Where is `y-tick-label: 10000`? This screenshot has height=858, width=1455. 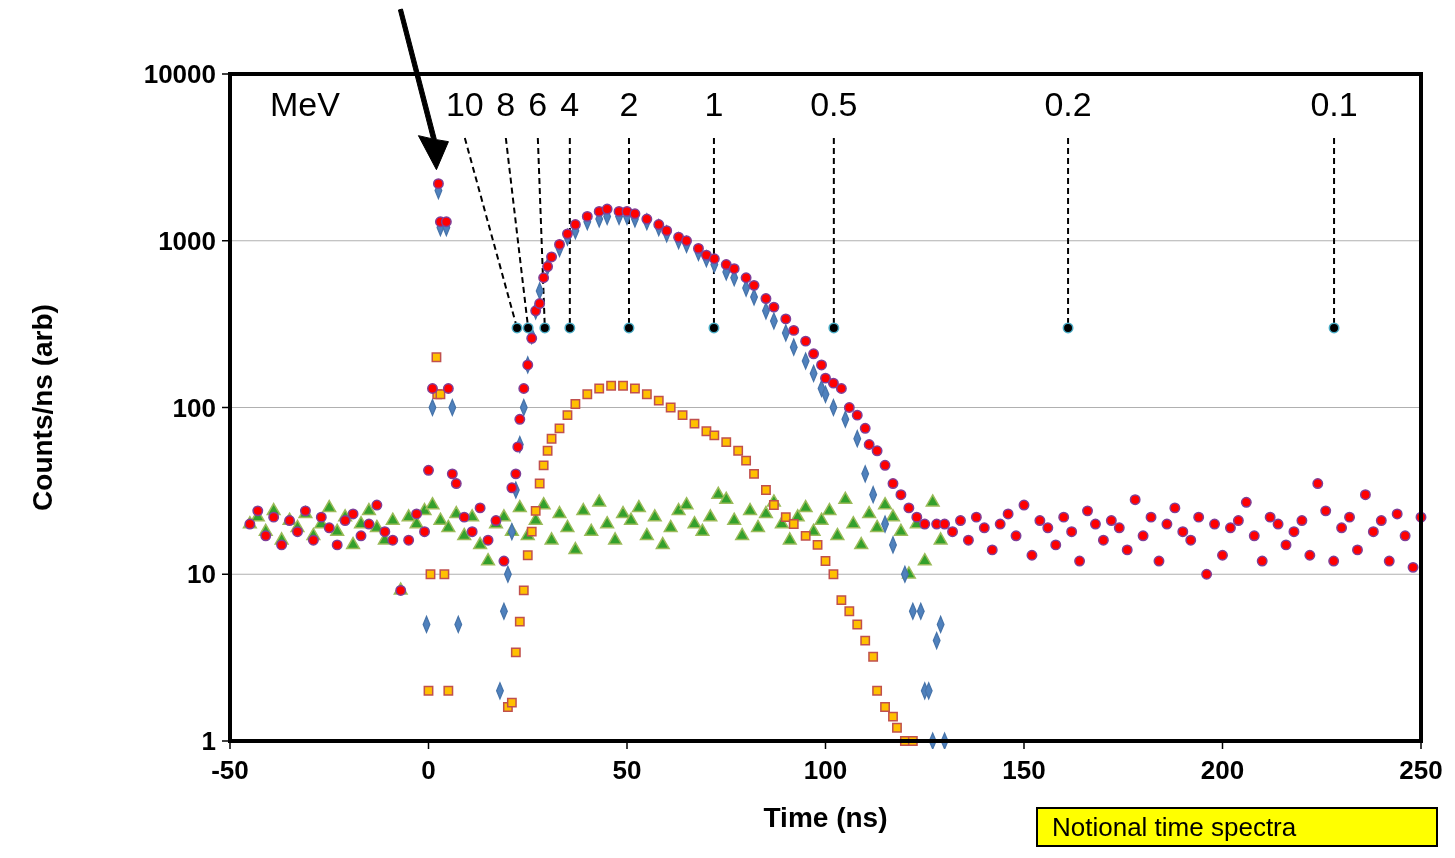
y-tick-label: 10000 is located at coordinates (179, 74).